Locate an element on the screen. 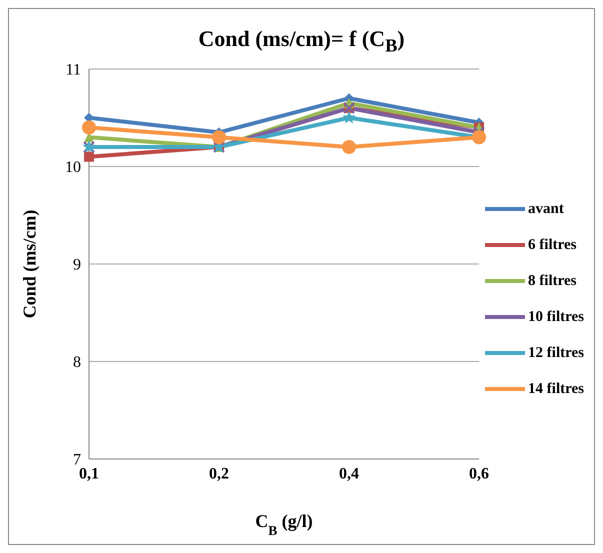 The height and width of the screenshot is (553, 603). legend-label: 12 filtres is located at coordinates (556, 353).